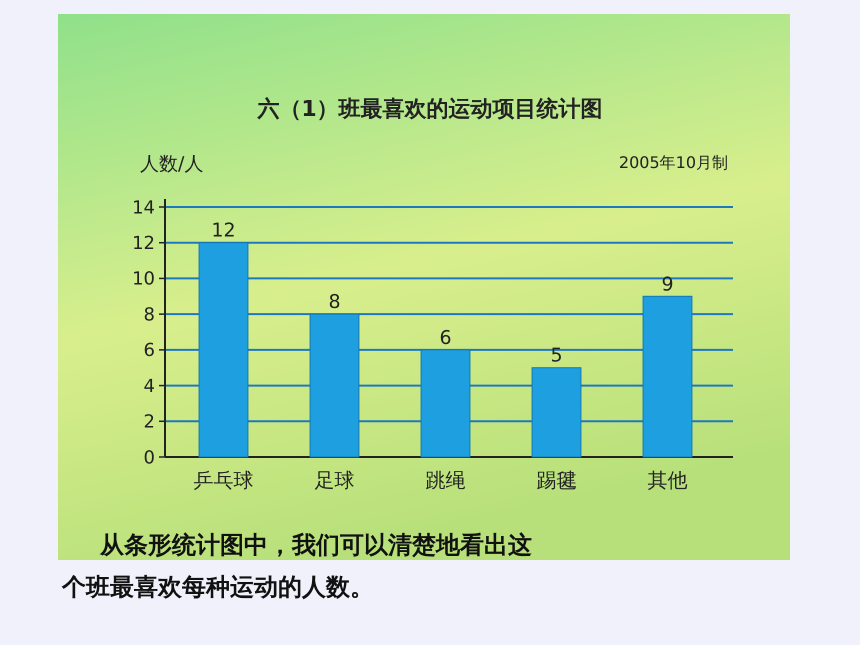 The height and width of the screenshot is (645, 860). What do you see at coordinates (556, 480) in the screenshot?
I see `x-tick-label: 踢毽` at bounding box center [556, 480].